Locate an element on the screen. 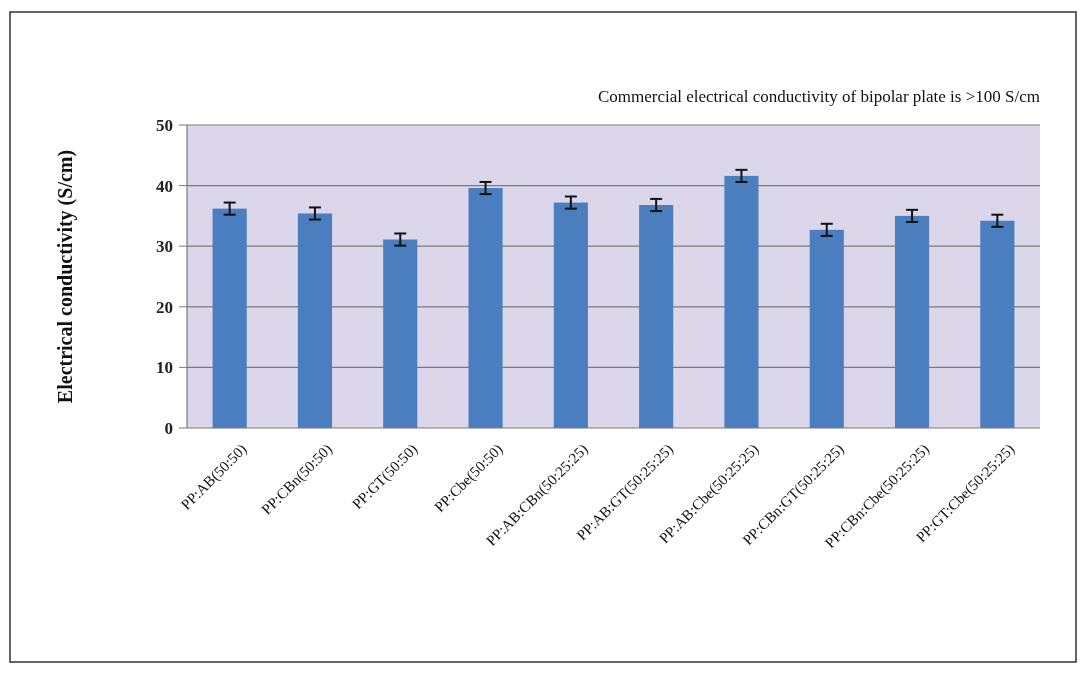  text: Commercial electrical conductivity of bipolar plate is >100 S/cm is located at coordinates (818, 96).